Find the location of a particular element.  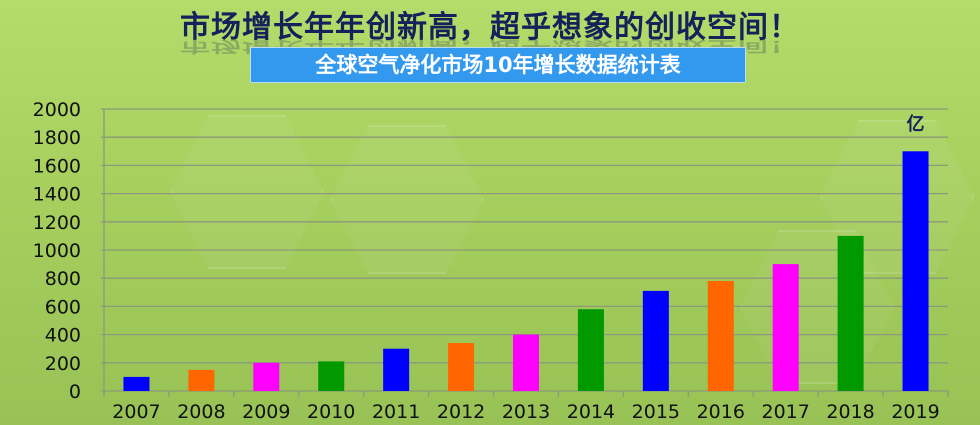

x-tick-label: 2012 is located at coordinates (461, 412).